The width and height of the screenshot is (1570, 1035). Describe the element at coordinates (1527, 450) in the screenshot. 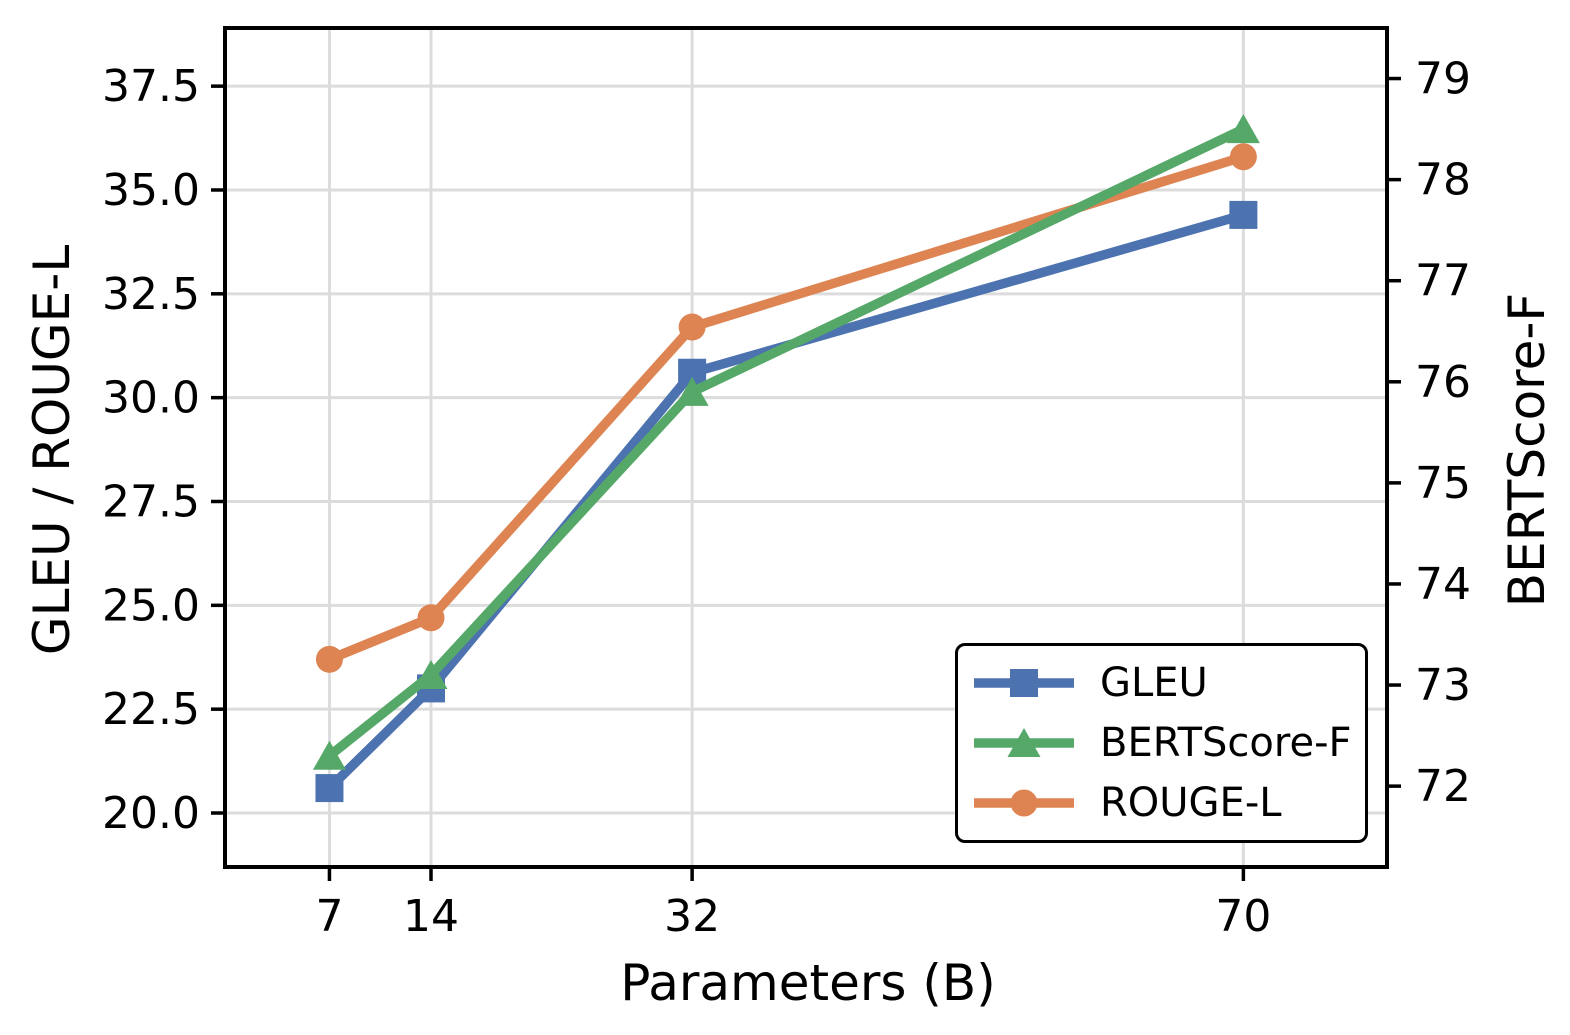

I see `right-axis-title: BERTScore-F` at that location.